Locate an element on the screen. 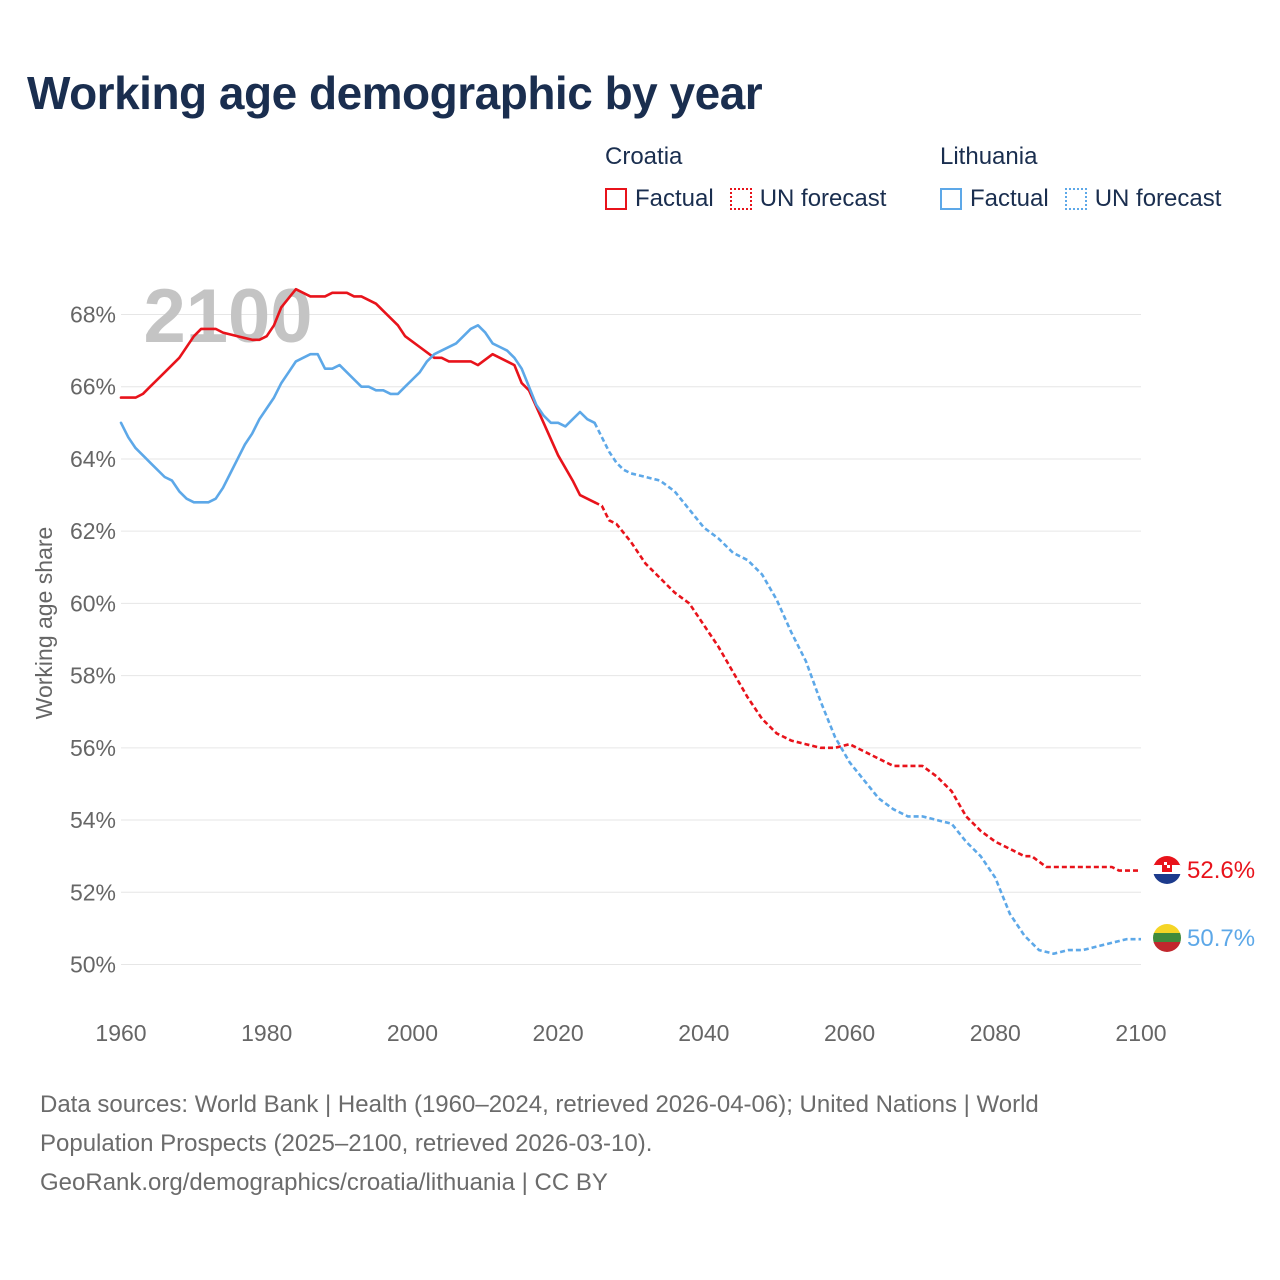 This screenshot has height=1280, width=1280. y-axis-ticks: 50% 52% 54% 56% 58% 60% 62% 64% 66% 68% is located at coordinates (93, 640).